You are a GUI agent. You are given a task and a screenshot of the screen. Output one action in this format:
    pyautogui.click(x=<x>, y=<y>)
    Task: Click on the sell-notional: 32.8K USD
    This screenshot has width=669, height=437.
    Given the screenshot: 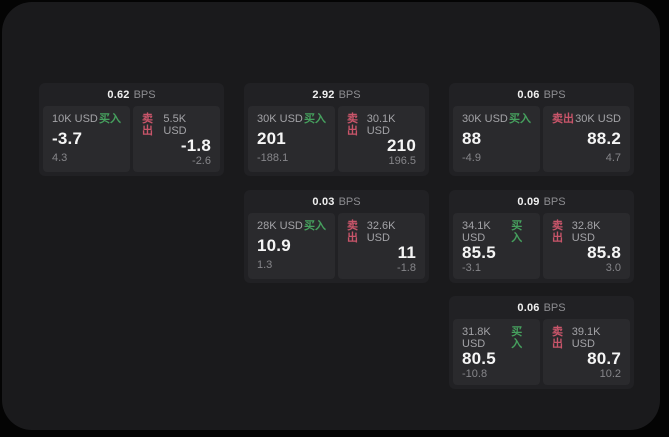 What is the action you would take?
    pyautogui.click(x=586, y=232)
    